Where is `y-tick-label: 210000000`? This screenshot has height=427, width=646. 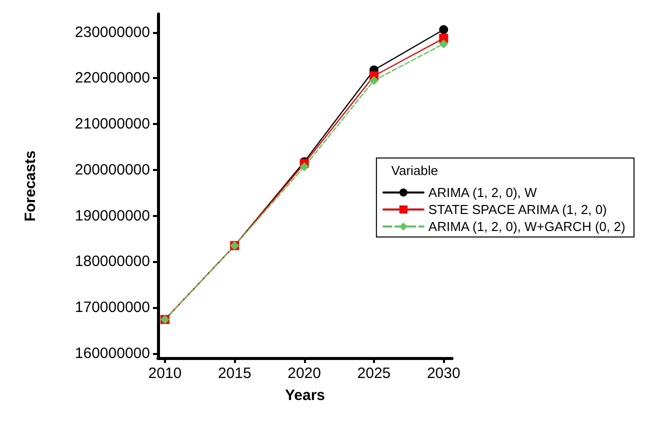 y-tick-label: 210000000 is located at coordinates (112, 124).